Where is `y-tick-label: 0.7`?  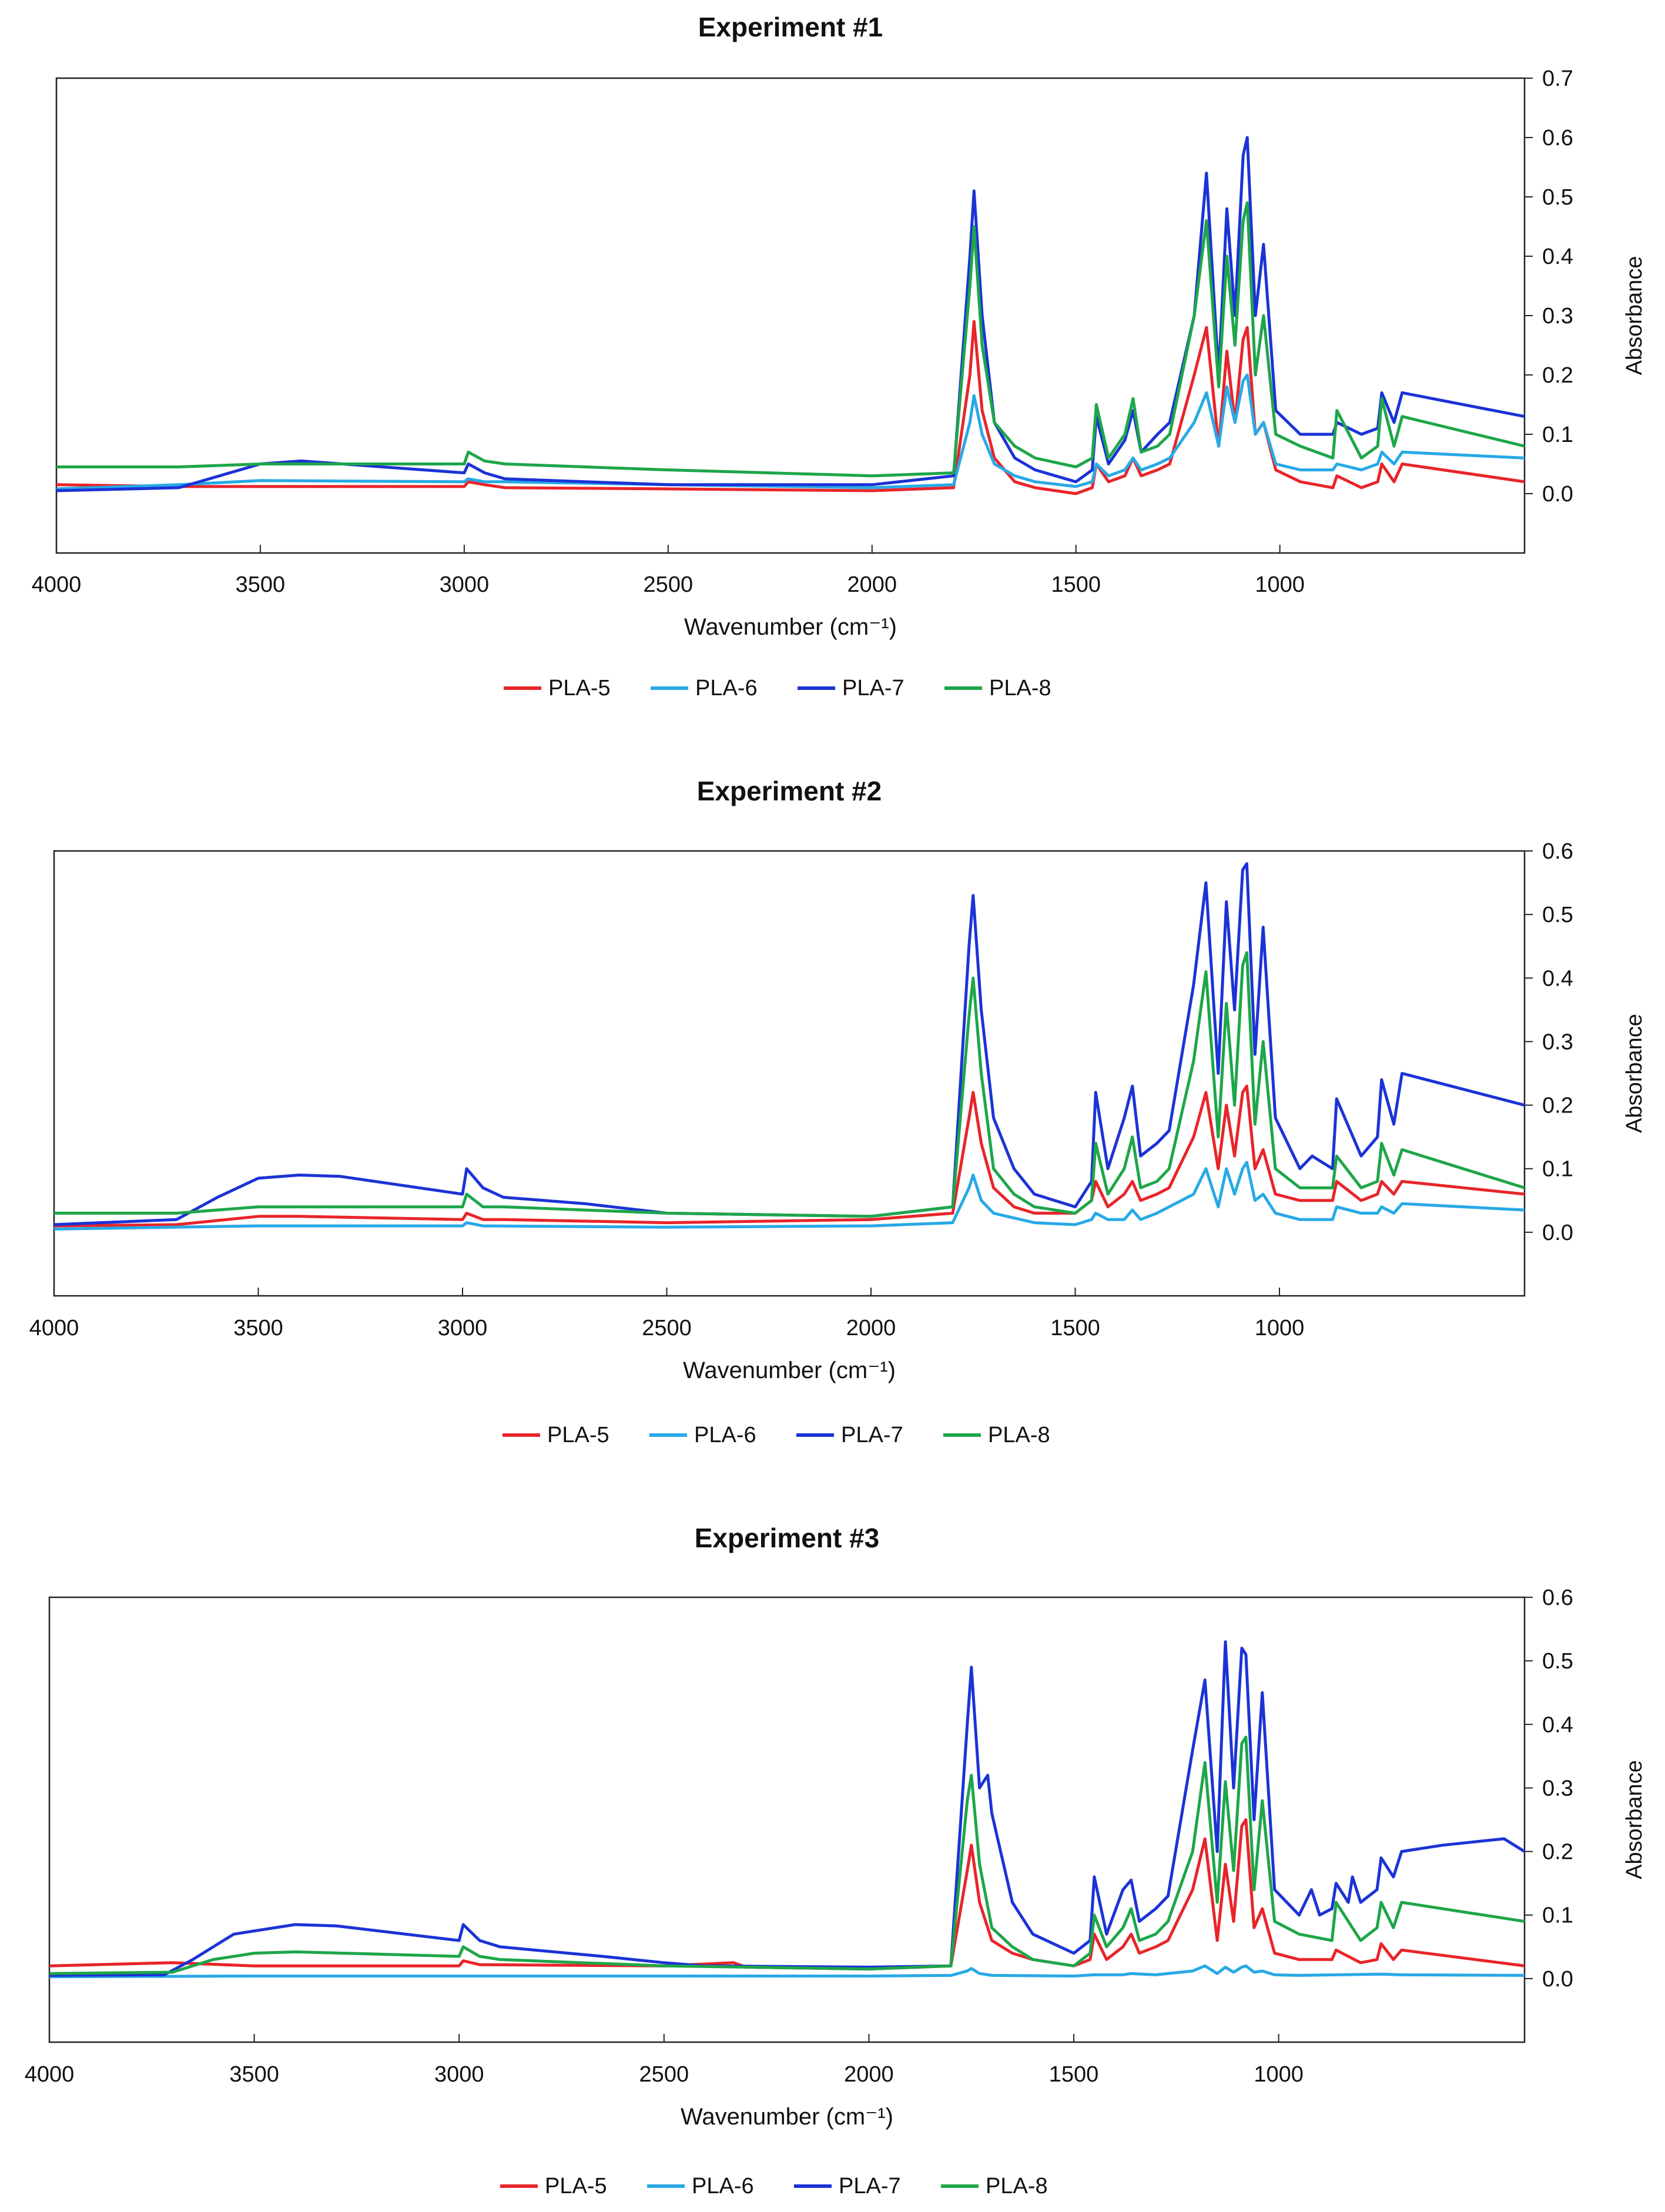 y-tick-label: 0.7 is located at coordinates (1558, 78).